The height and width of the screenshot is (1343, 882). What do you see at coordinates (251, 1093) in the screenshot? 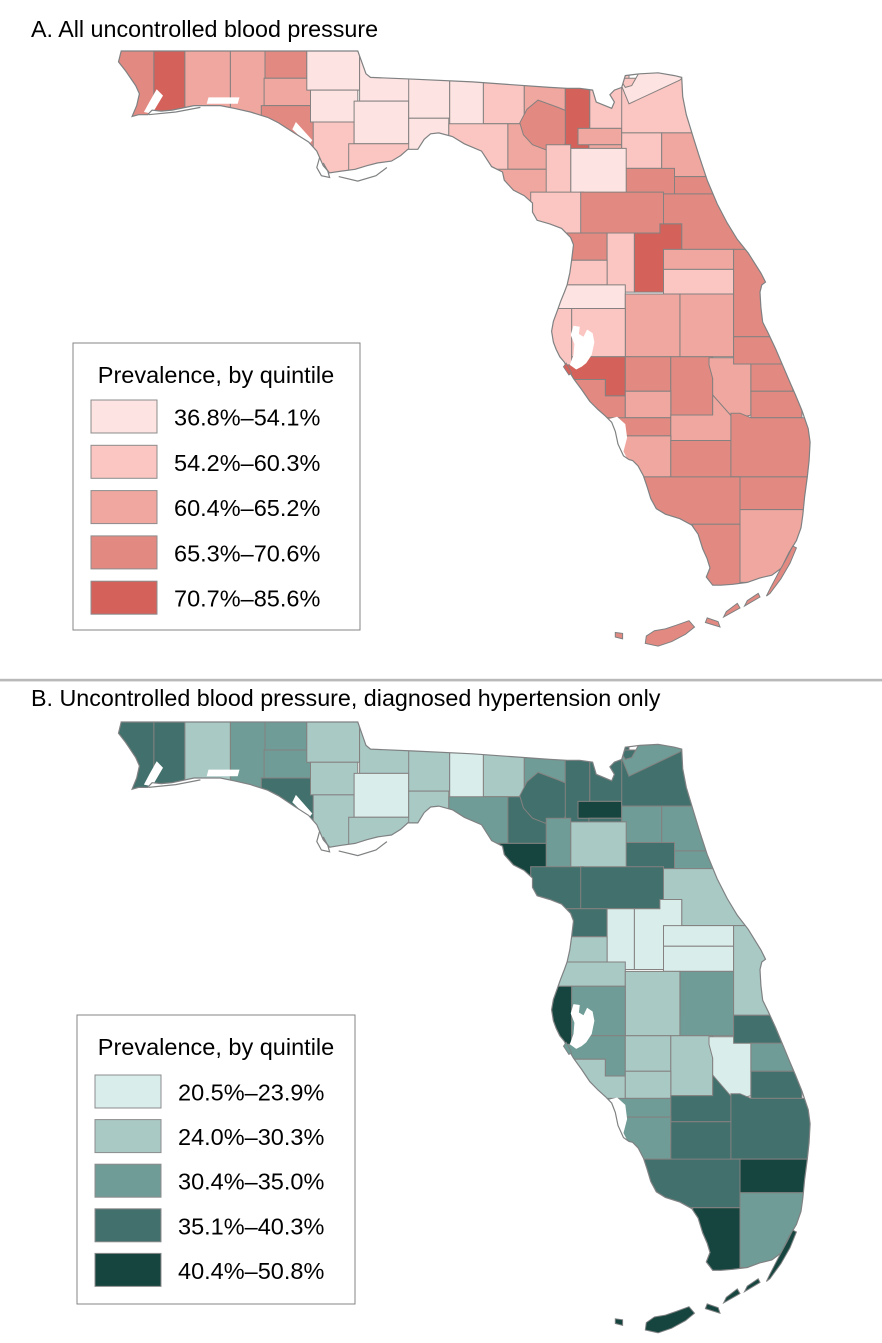
I see `svg-text: 20.5%–23.9%` at bounding box center [251, 1093].